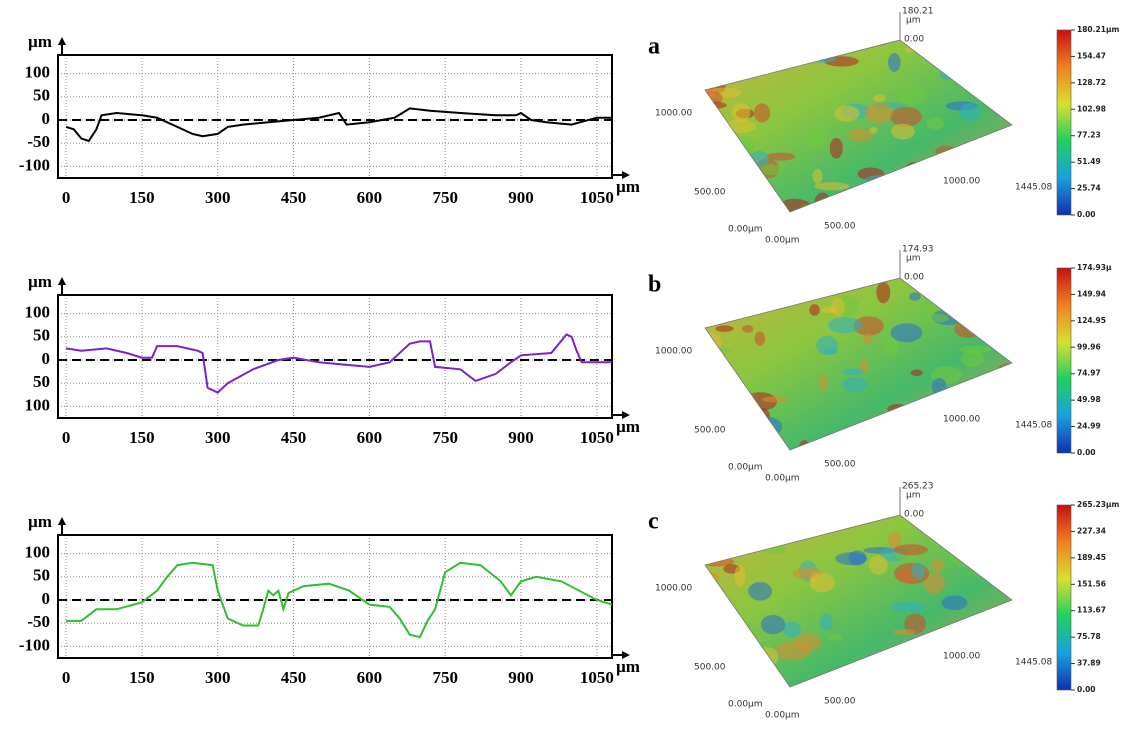 The height and width of the screenshot is (733, 1131). Describe the element at coordinates (46, 598) in the screenshot. I see `y-tick-label: 0` at that location.